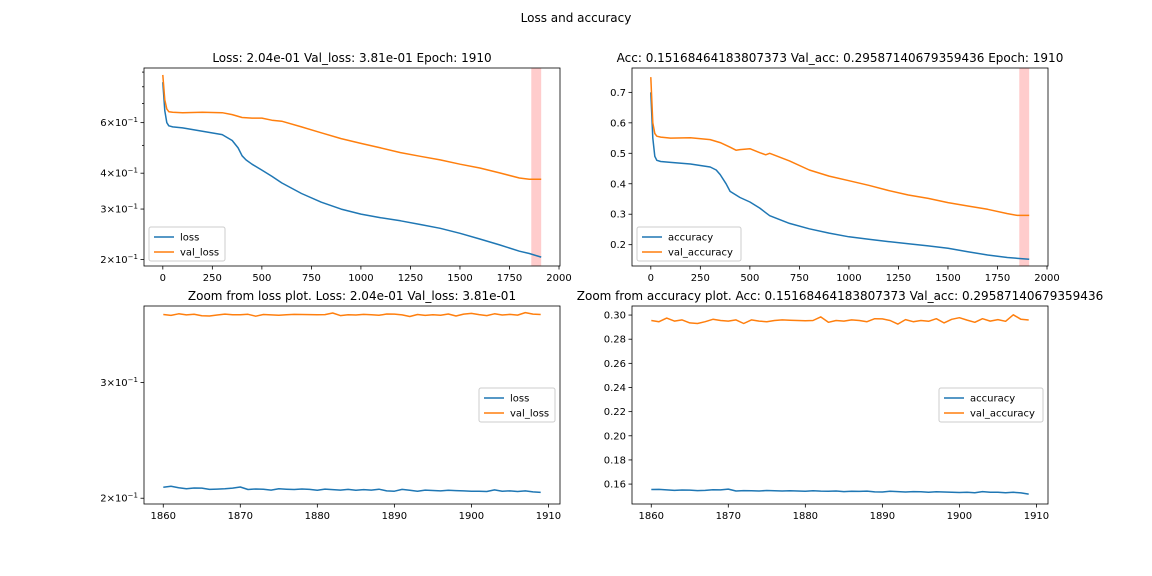  What do you see at coordinates (410, 278) in the screenshot?
I see `x-tick-label: 1250` at bounding box center [410, 278].